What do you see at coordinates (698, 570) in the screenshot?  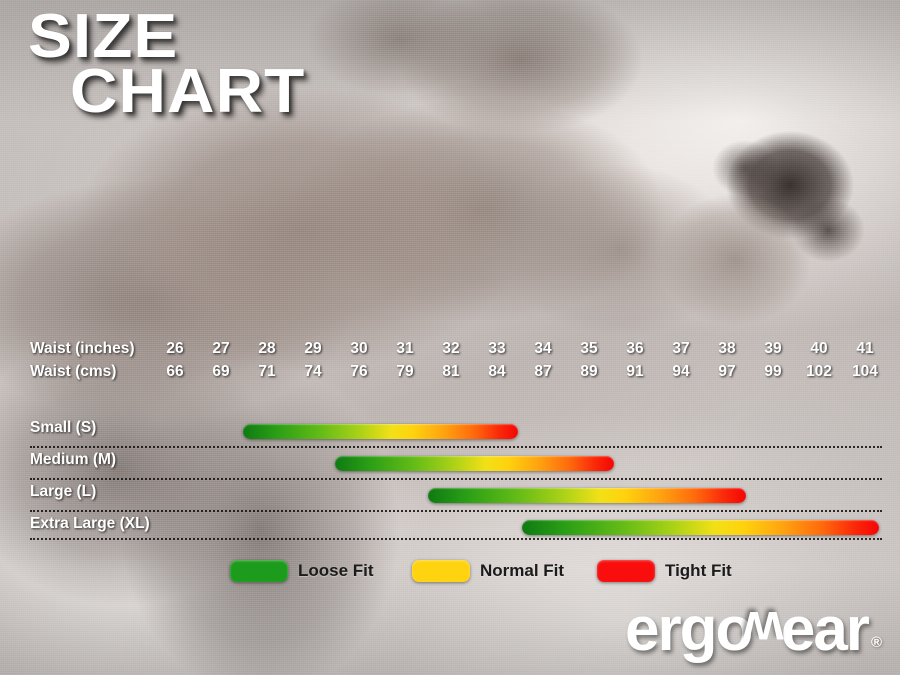 I see `legend-label-2: Tight Fit` at bounding box center [698, 570].